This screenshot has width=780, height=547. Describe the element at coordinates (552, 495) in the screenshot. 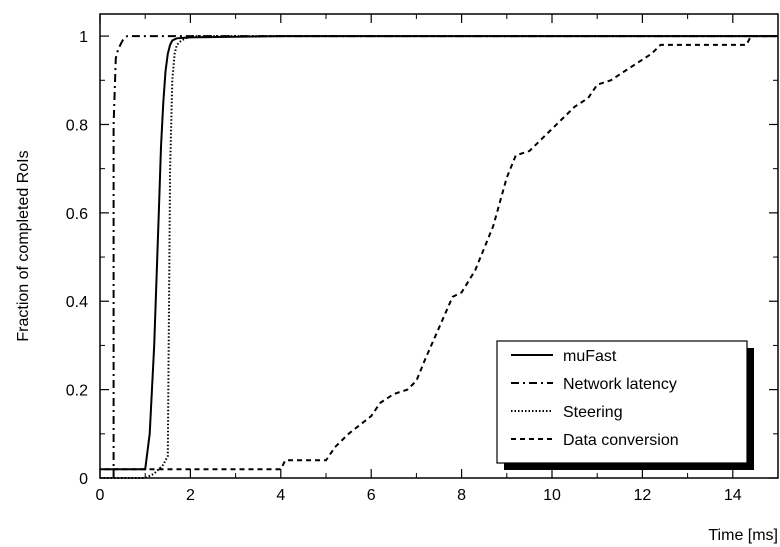

I see `x-tick-label: 10` at that location.